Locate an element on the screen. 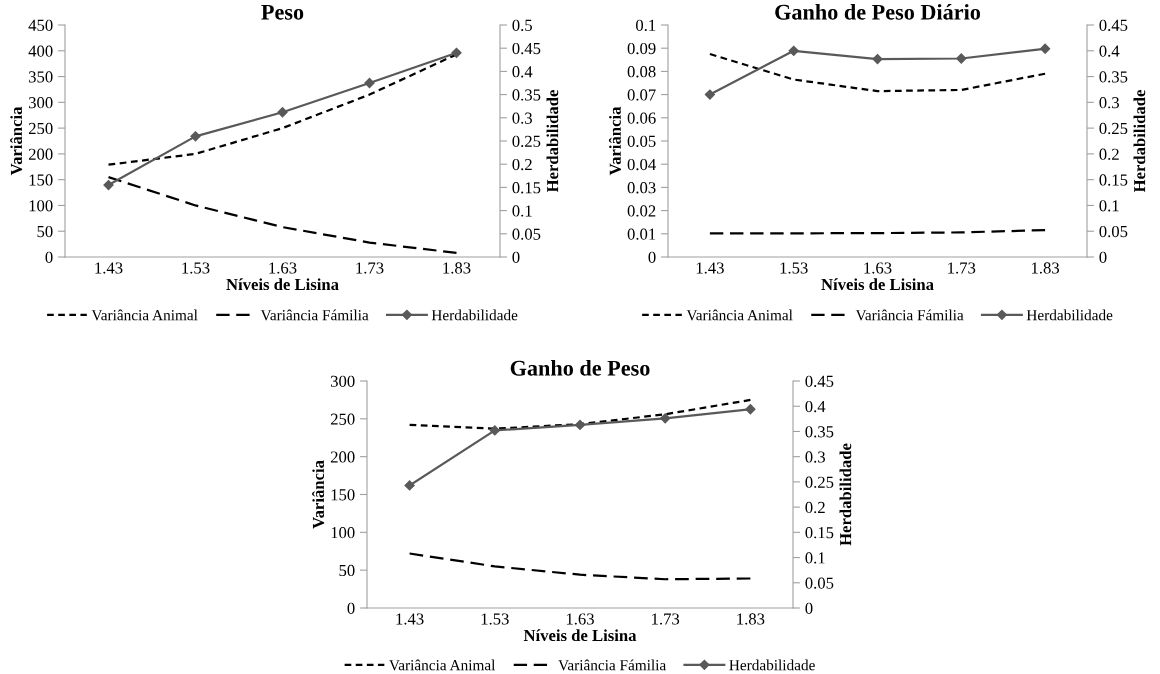 This screenshot has height=674, width=1160. y-tick-label: 0.01 is located at coordinates (641, 234).